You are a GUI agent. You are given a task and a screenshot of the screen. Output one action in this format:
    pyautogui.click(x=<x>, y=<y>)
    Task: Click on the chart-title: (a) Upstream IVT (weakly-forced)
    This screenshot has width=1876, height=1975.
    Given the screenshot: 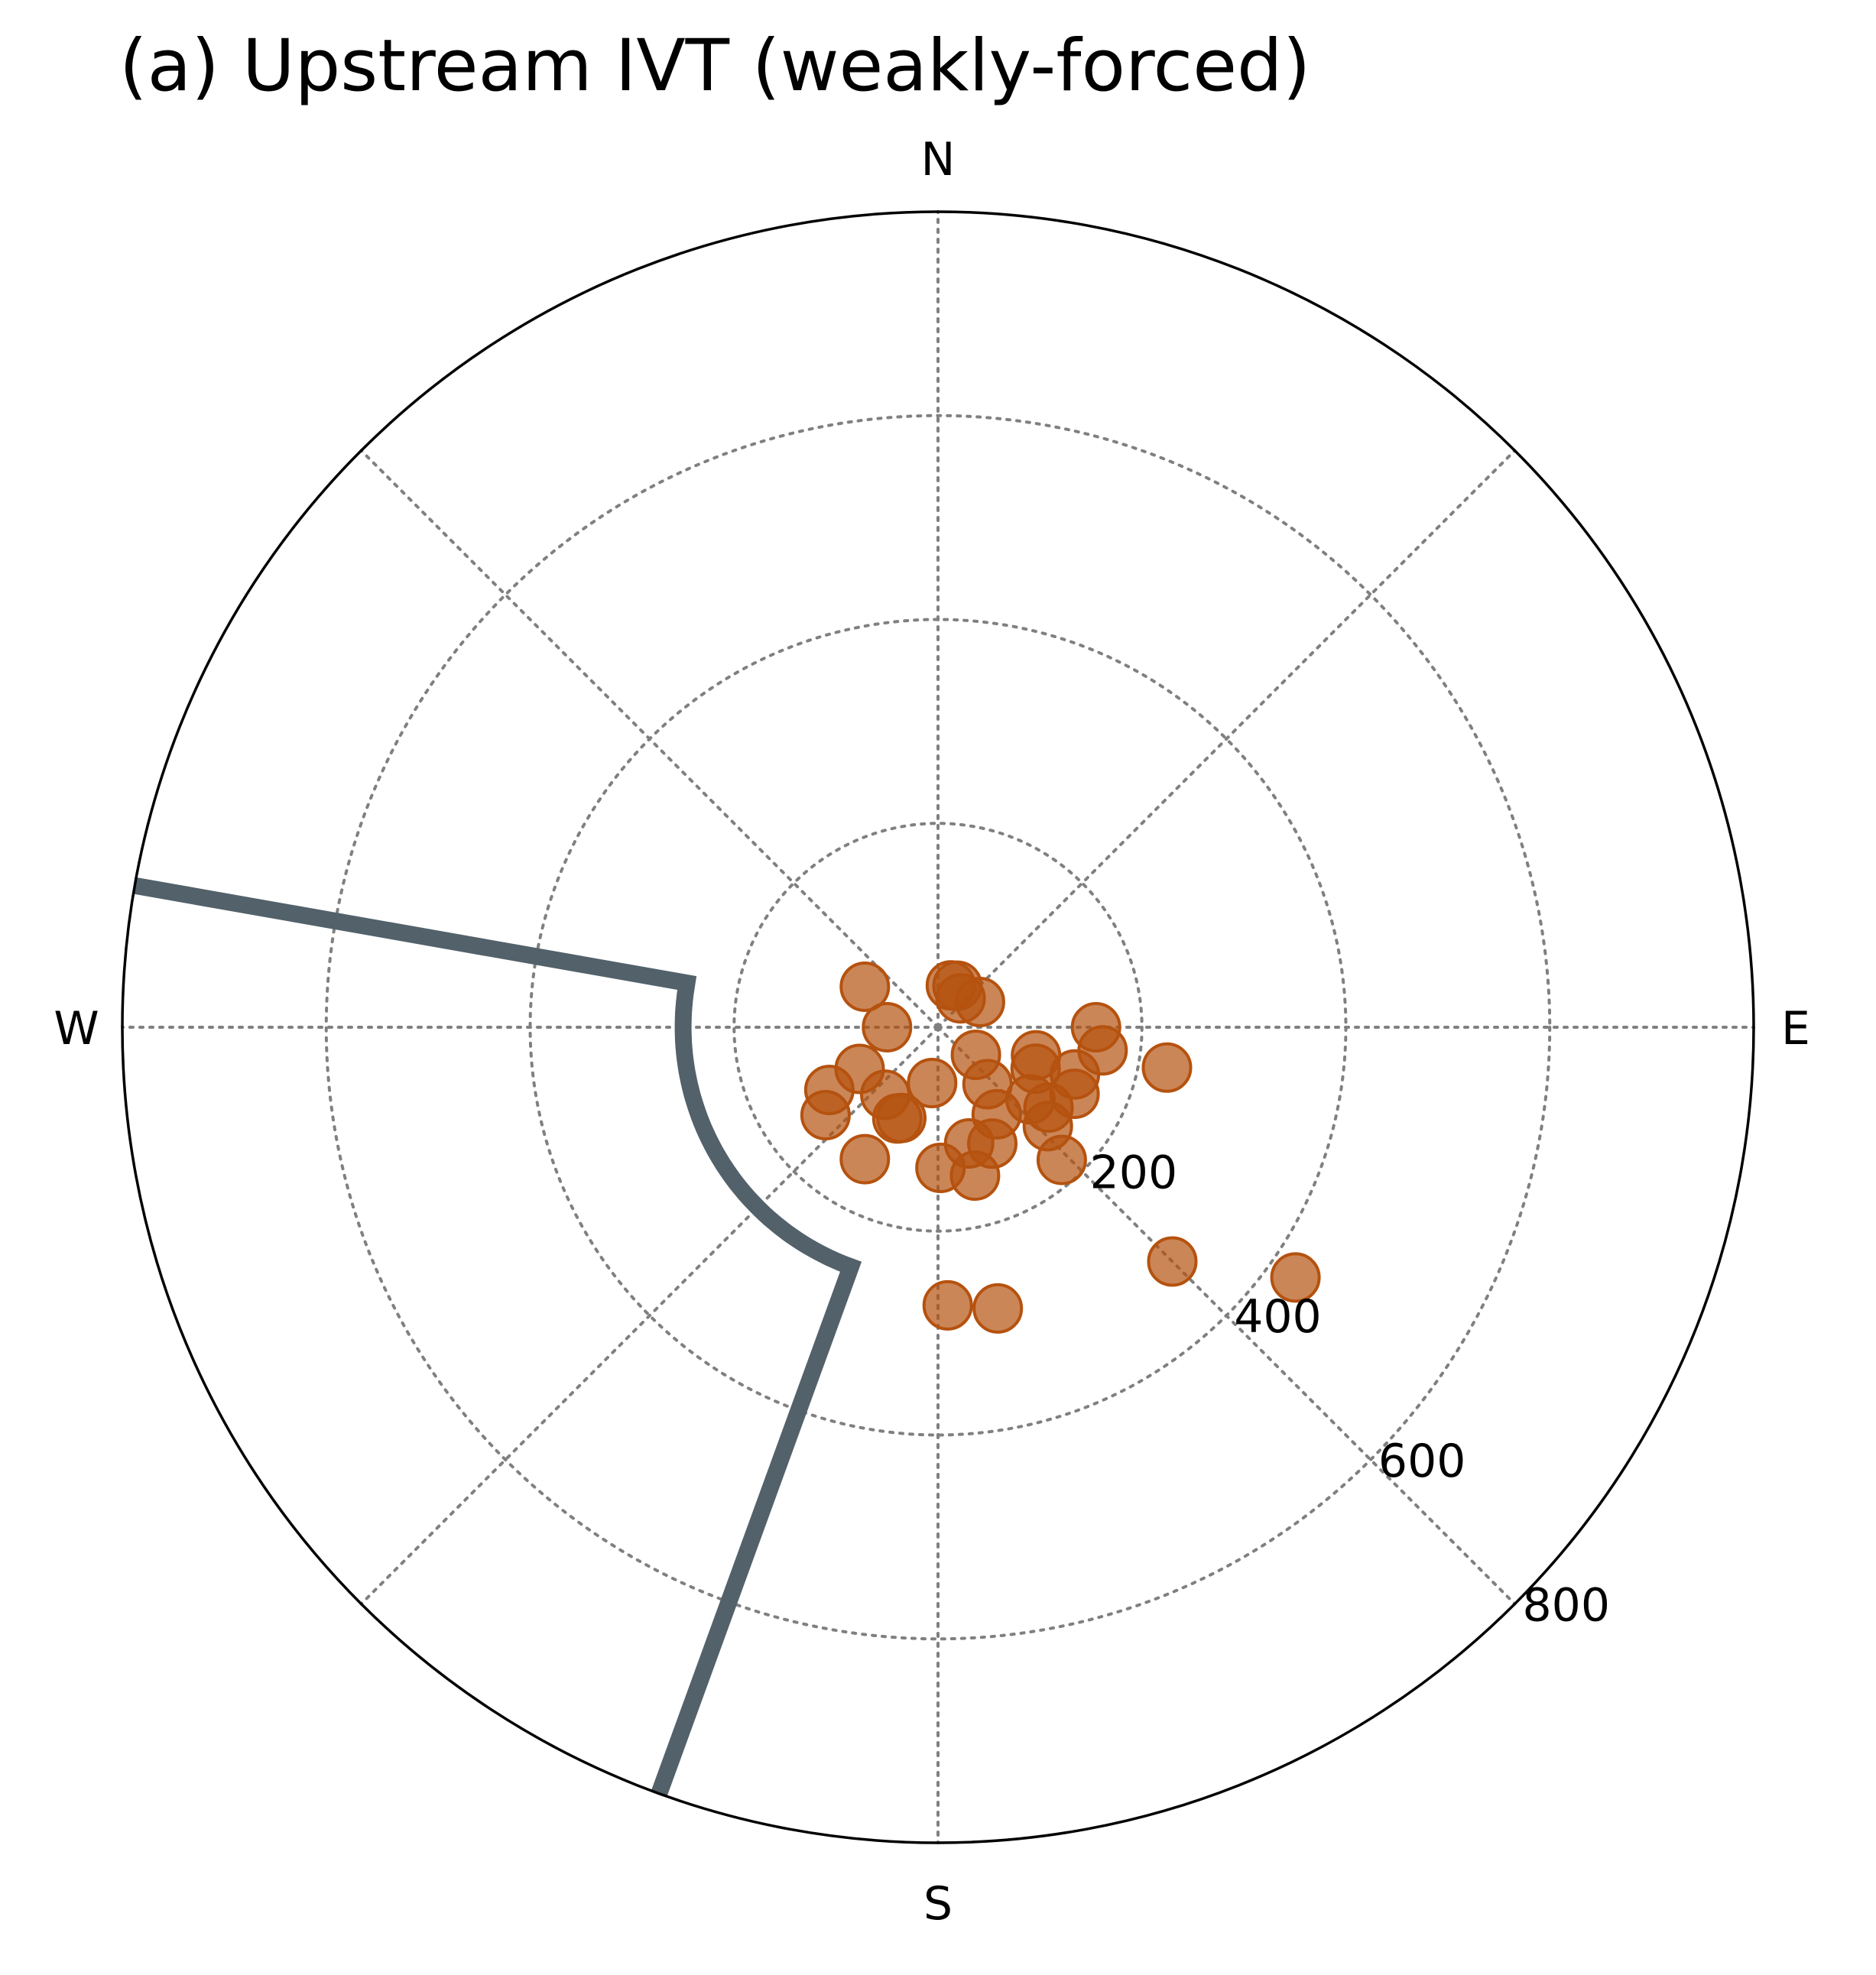 What is the action you would take?
    pyautogui.click(x=714, y=66)
    